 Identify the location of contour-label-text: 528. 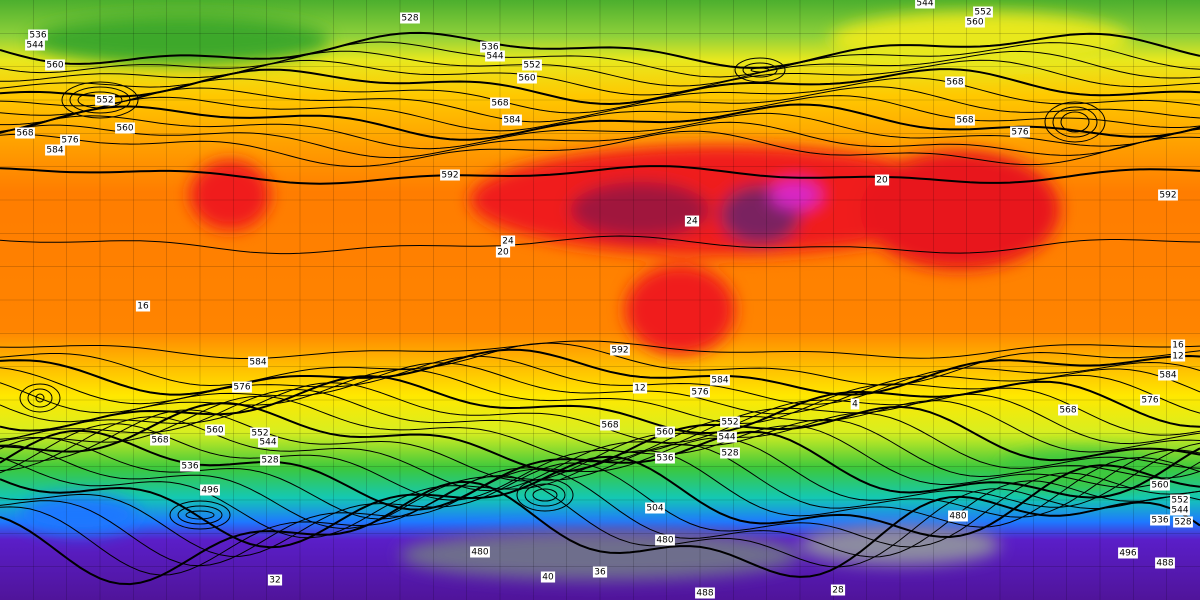
(1182, 523).